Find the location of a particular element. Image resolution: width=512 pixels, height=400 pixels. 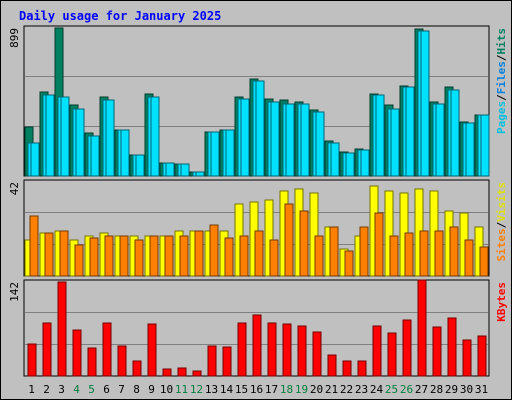

panel-y-label: Pages/Files/Hits is located at coordinates (501, 81).